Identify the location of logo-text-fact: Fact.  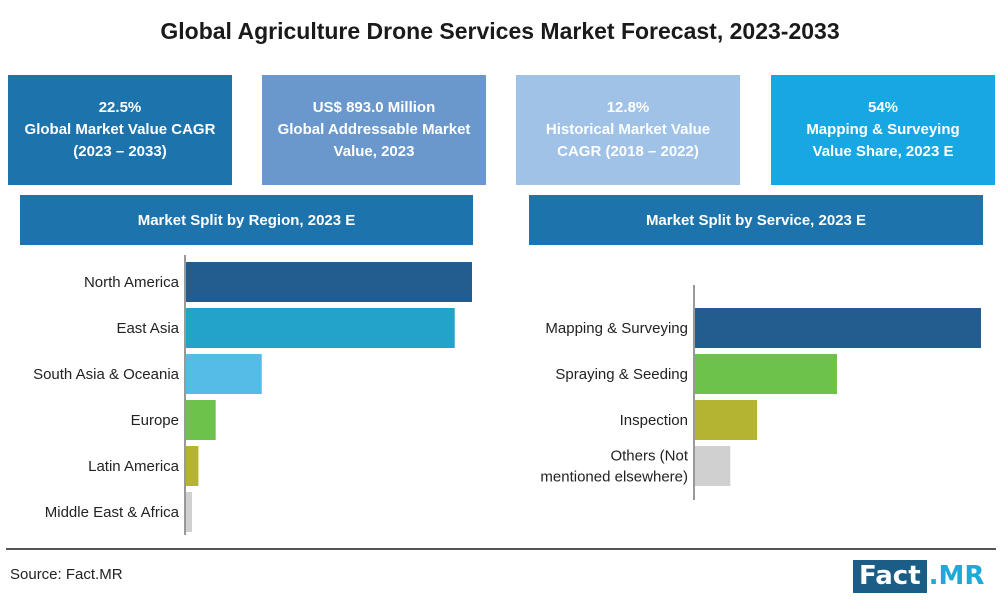
(890, 576).